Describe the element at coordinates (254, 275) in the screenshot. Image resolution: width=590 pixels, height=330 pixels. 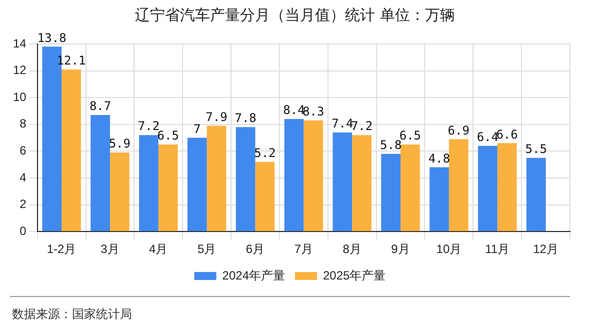
I see `legend-label: 2024年产量` at that location.